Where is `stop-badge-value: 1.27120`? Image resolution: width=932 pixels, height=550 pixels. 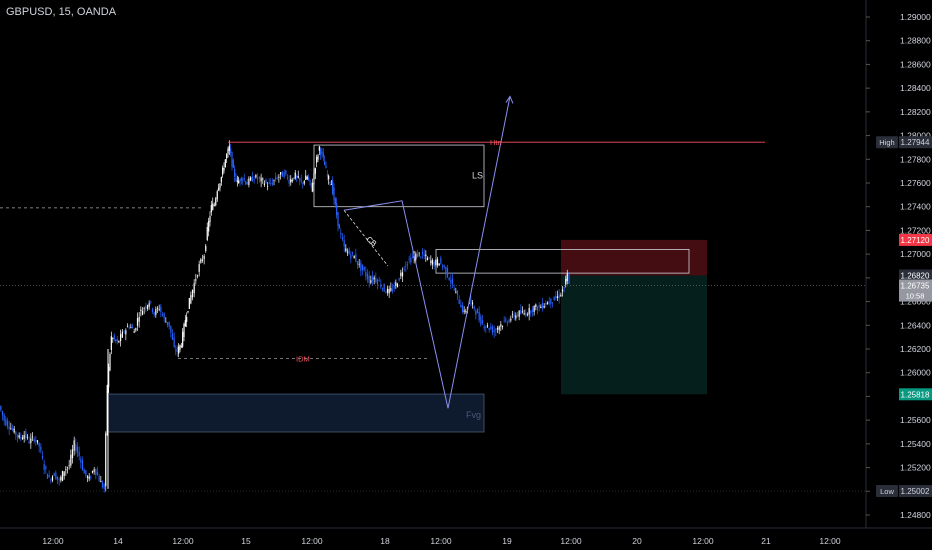
stop-badge-value: 1.27120 is located at coordinates (915, 240).